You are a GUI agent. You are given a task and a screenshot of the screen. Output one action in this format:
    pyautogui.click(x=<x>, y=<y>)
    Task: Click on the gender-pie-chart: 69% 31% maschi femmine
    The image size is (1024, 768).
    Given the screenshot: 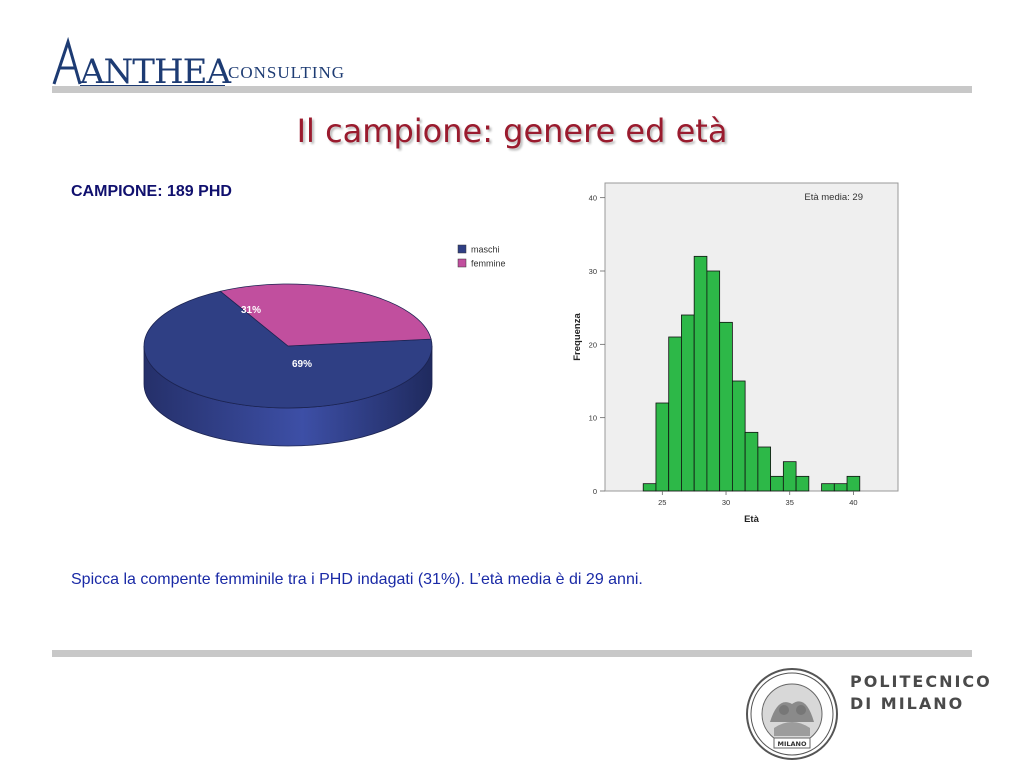 What is the action you would take?
    pyautogui.click(x=324, y=345)
    